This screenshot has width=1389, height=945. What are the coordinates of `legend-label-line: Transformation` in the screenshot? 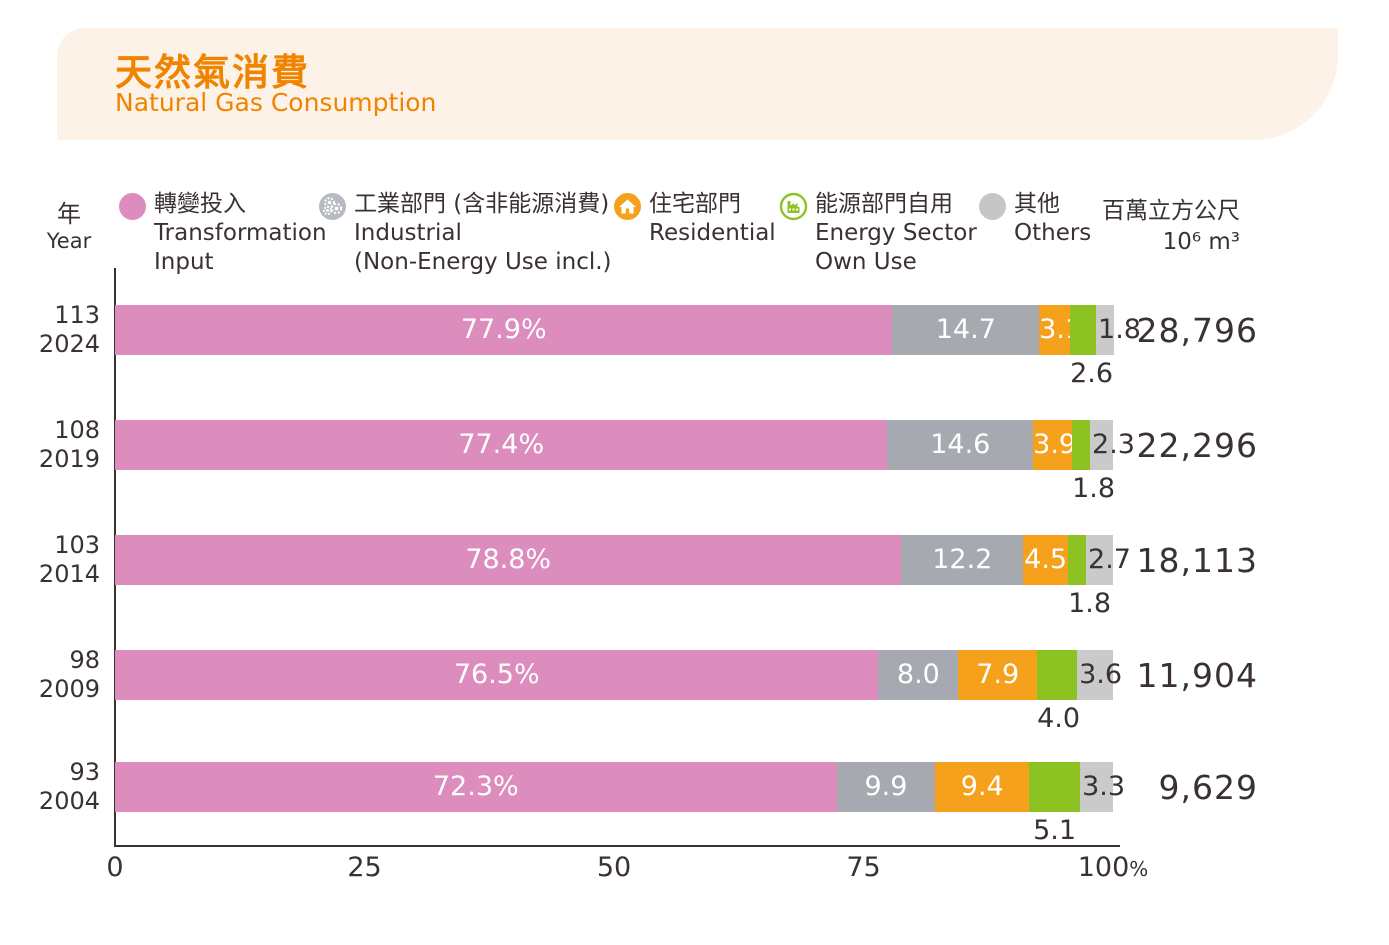 It's located at (240, 233).